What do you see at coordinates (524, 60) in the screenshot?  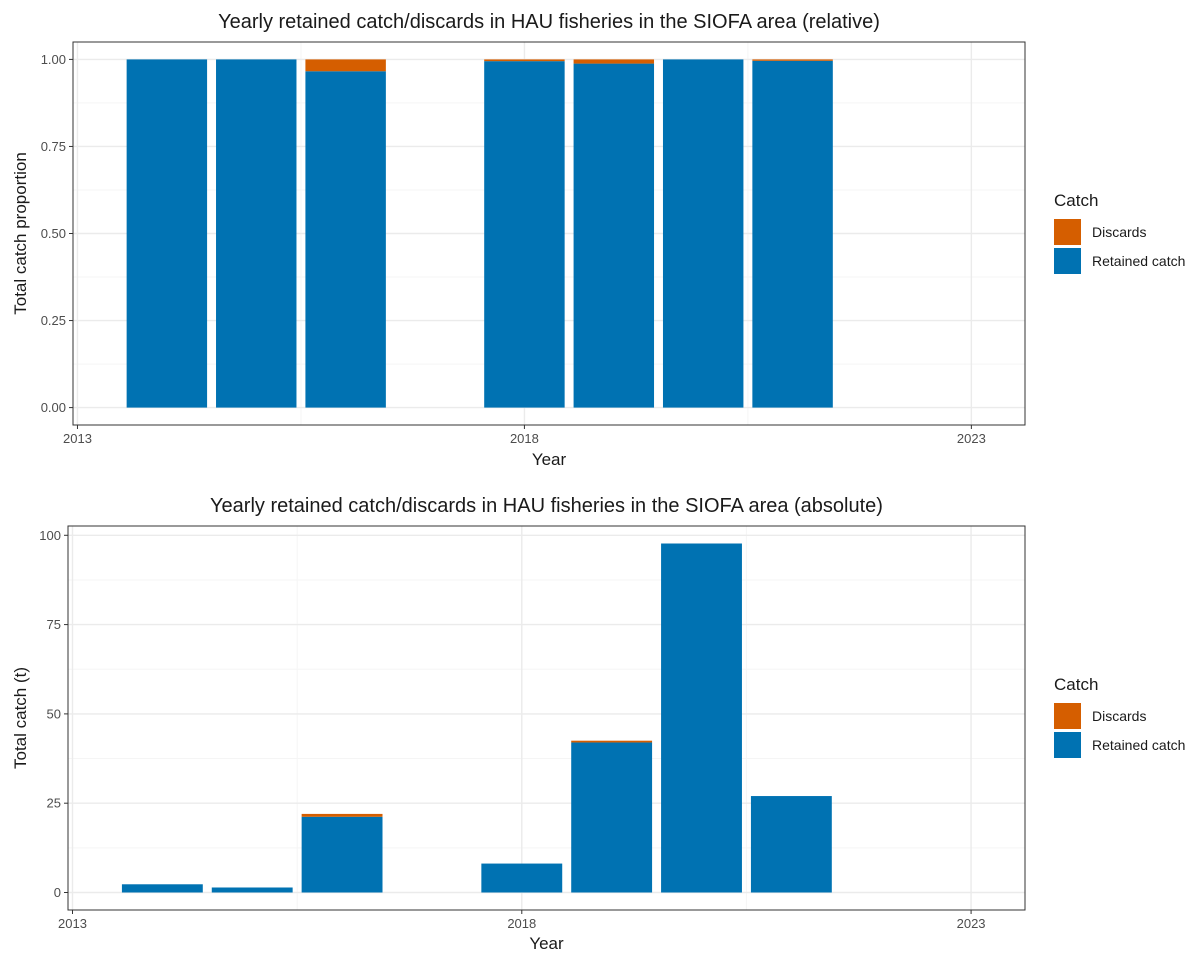 I see `bar-discards-2018` at bounding box center [524, 60].